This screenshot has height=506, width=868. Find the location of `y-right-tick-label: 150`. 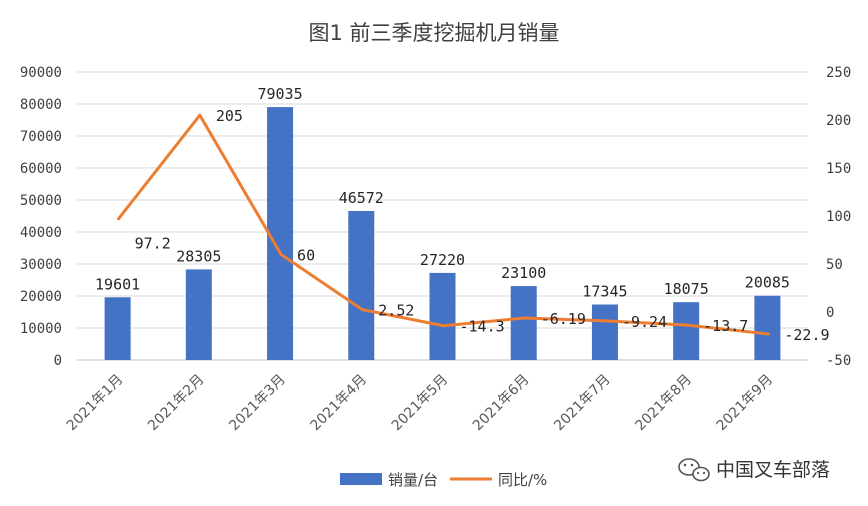

y-right-tick-label: 150 is located at coordinates (838, 169).